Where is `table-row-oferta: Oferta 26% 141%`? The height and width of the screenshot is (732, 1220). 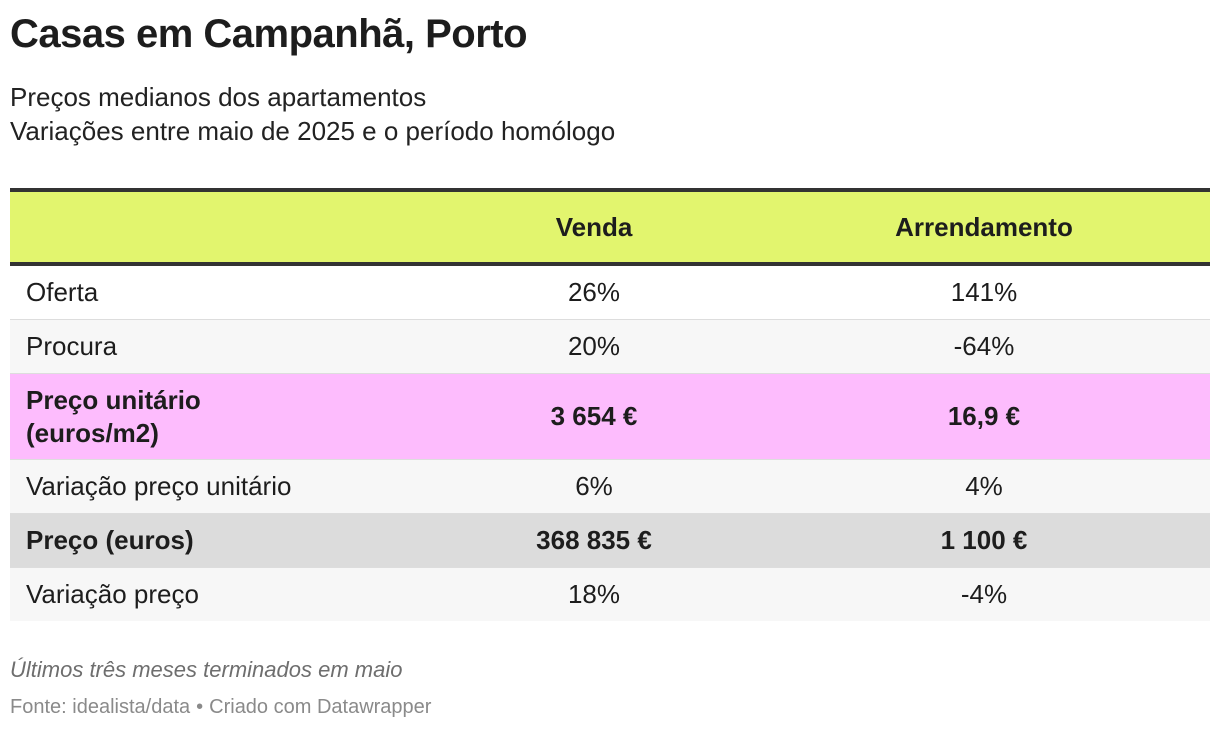
table-row-oferta: Oferta 26% 141% is located at coordinates (610, 292).